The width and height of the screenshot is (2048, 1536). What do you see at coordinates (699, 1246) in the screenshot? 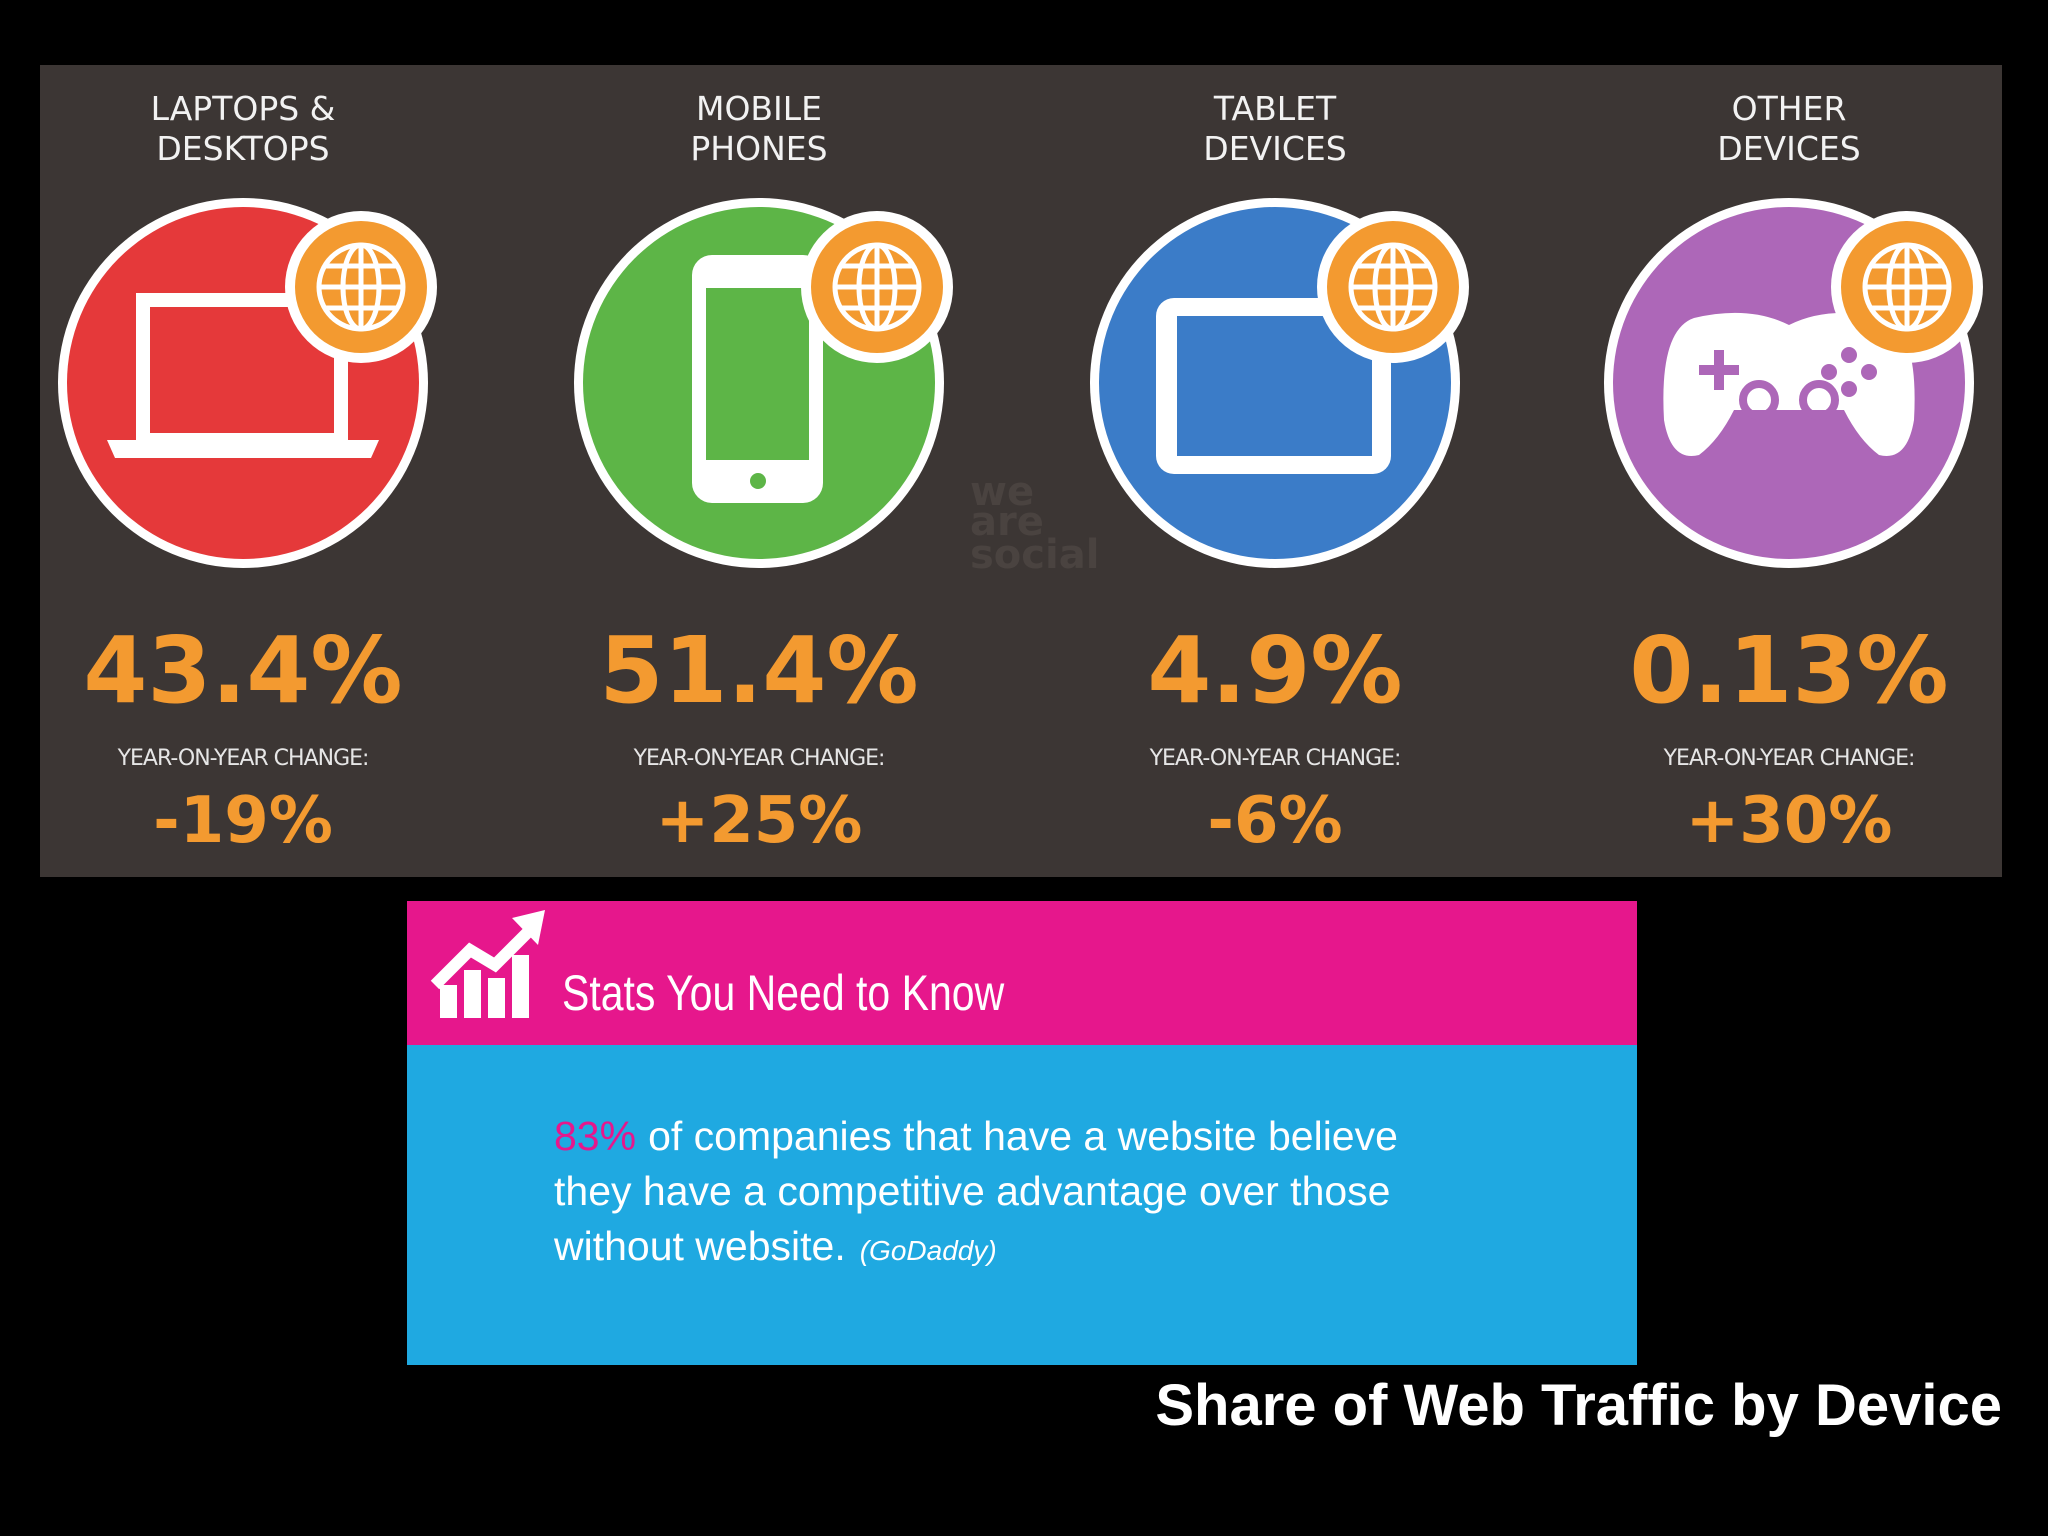
I see `stat-text: without website.` at bounding box center [699, 1246].